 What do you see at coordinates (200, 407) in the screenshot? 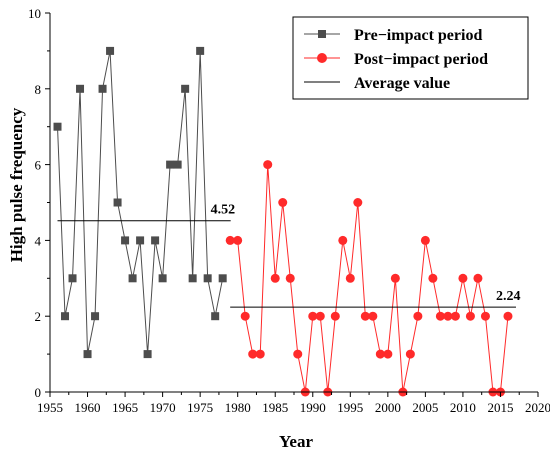
I see `x-tick-label: 1975` at bounding box center [200, 407].